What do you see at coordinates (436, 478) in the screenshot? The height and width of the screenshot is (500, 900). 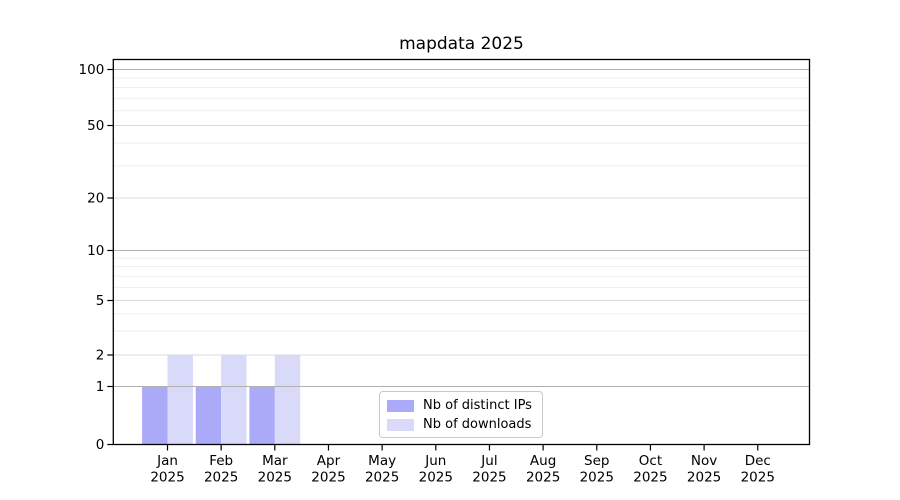 I see `x-tick-label-year-jun: 2025` at bounding box center [436, 478].